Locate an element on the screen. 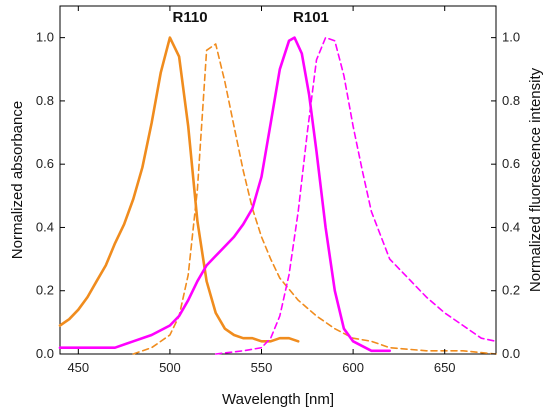 The width and height of the screenshot is (550, 414). x-axis-title: Wavelength [nm] is located at coordinates (278, 399).